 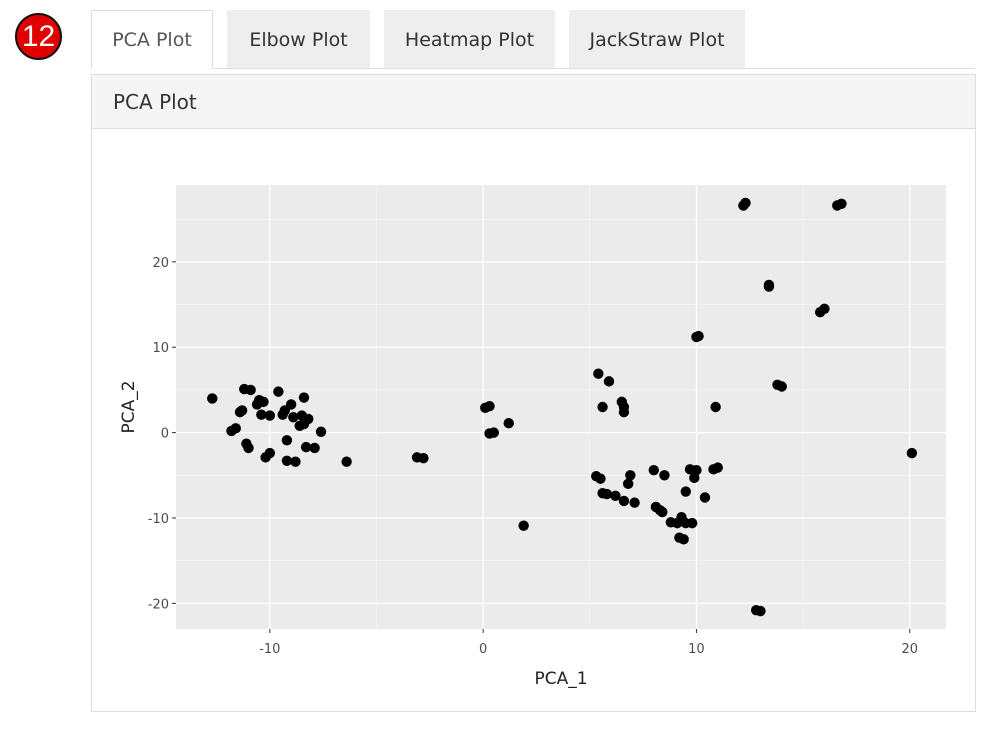 What do you see at coordinates (533, 102) in the screenshot?
I see `panel-title: PCA Plot` at bounding box center [533, 102].